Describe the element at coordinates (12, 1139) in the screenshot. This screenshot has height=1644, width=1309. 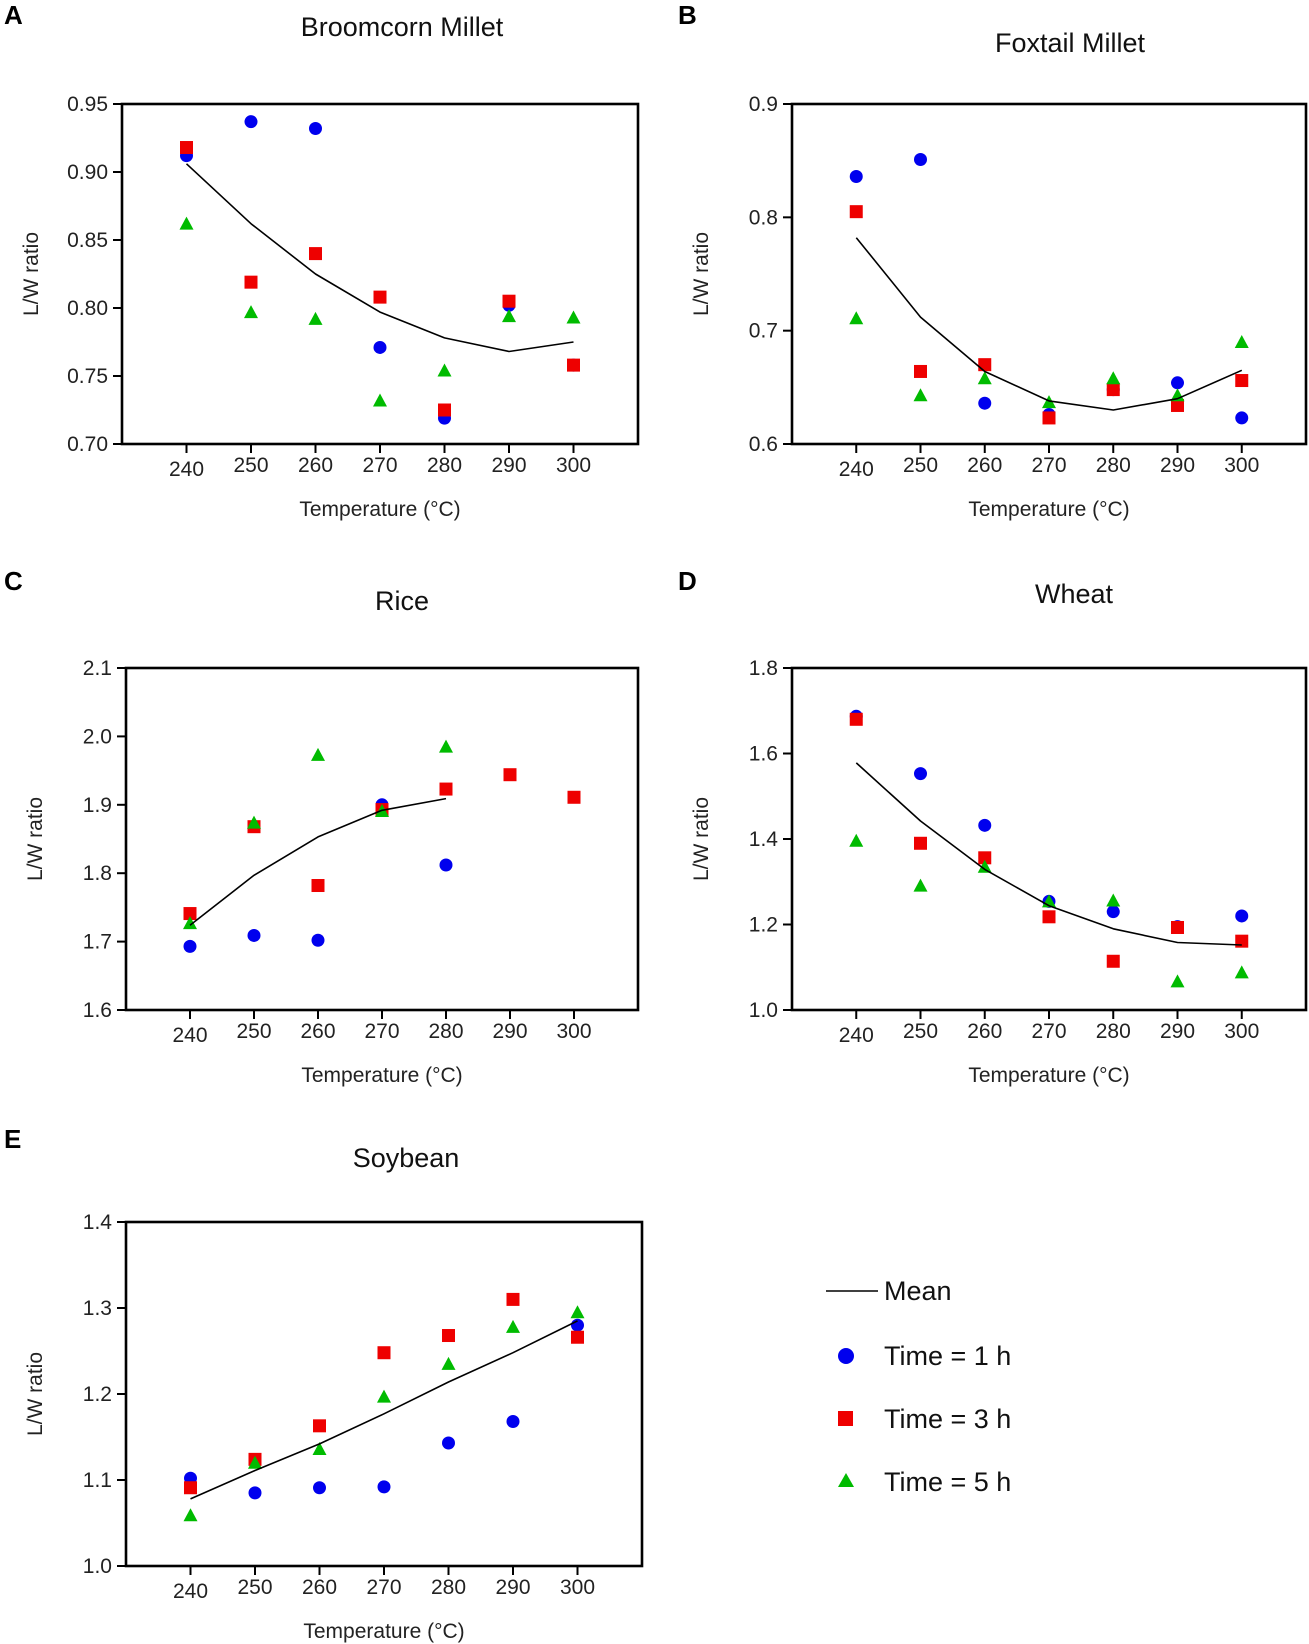
I see `panel-letter-e: E` at that location.